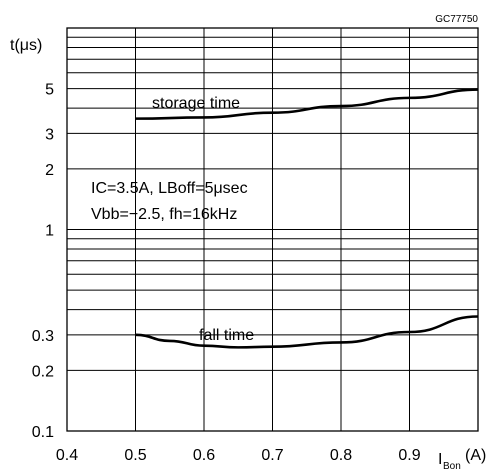 The image size is (499, 474). I want to click on y-axis-label: t(μs), so click(26, 45).